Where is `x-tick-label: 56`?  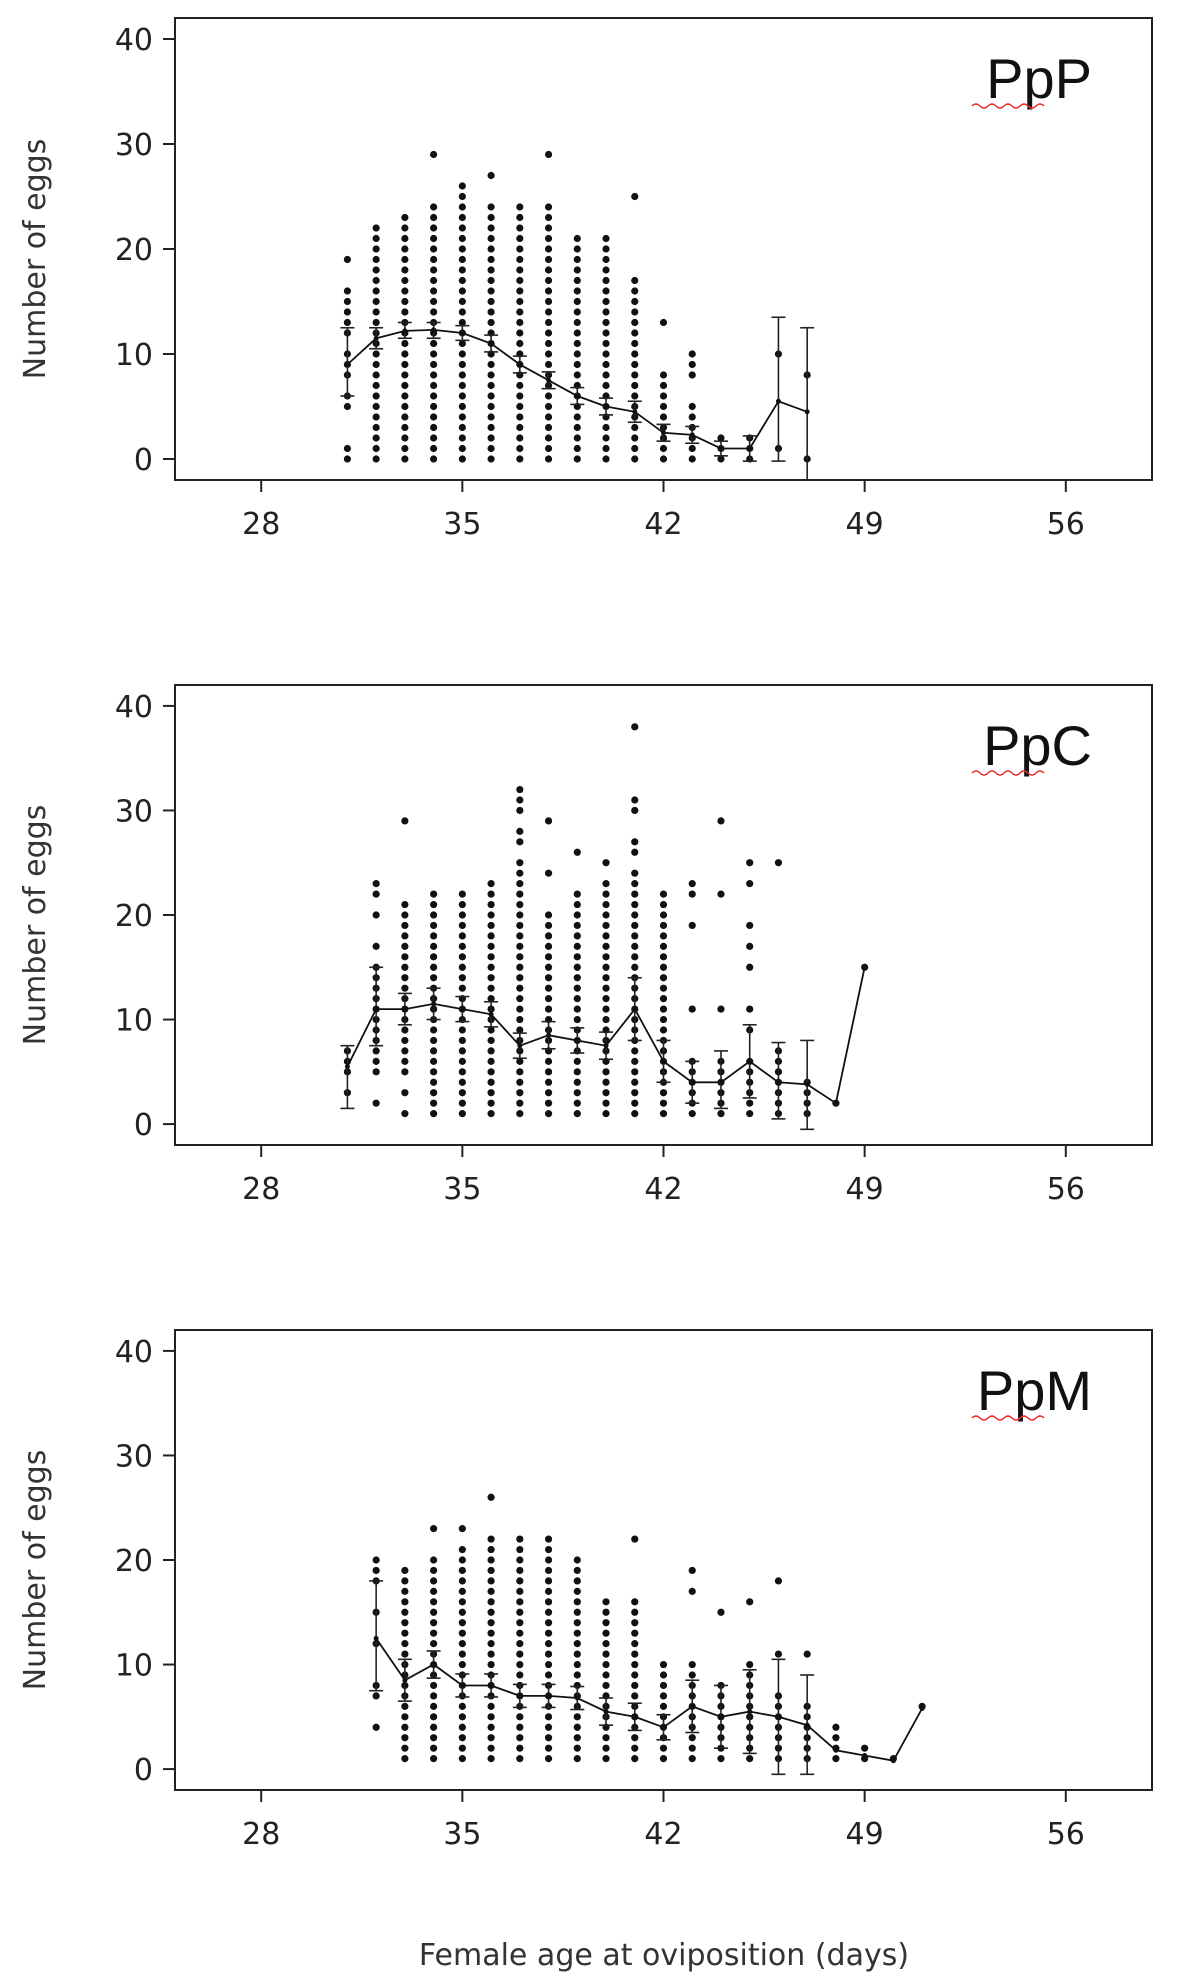 x-tick-label: 56 is located at coordinates (1066, 1834).